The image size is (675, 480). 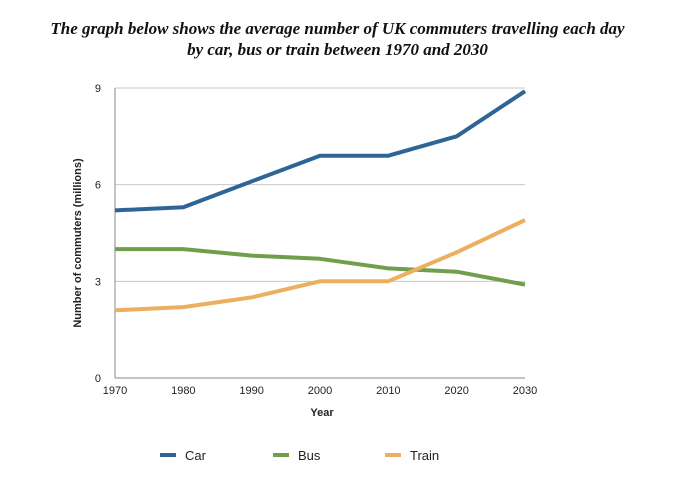 I want to click on series-line-train, so click(x=320, y=265).